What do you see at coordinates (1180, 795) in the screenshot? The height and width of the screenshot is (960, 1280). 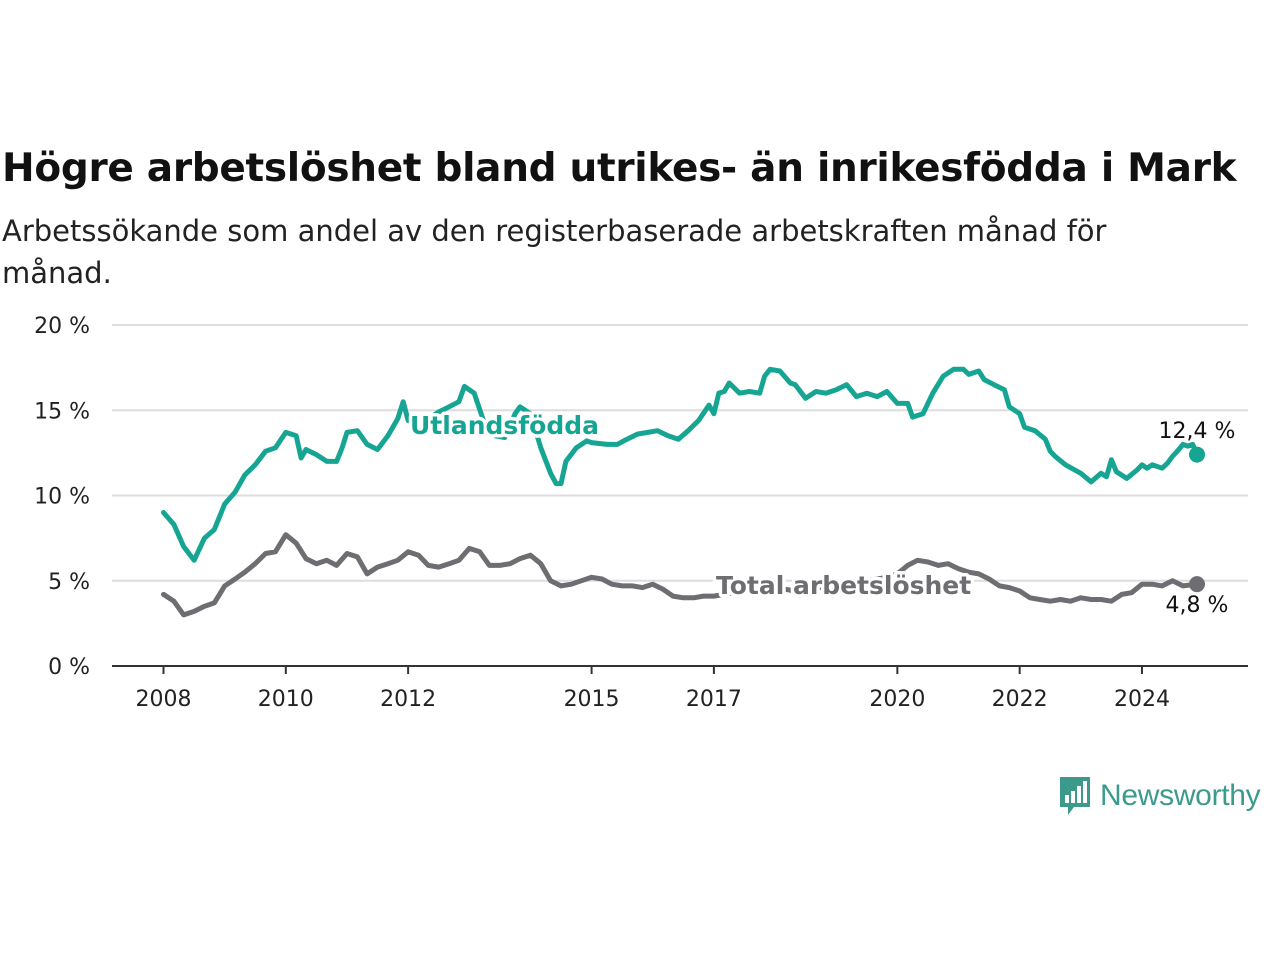 I see `brand-name: Newsworthy` at bounding box center [1180, 795].